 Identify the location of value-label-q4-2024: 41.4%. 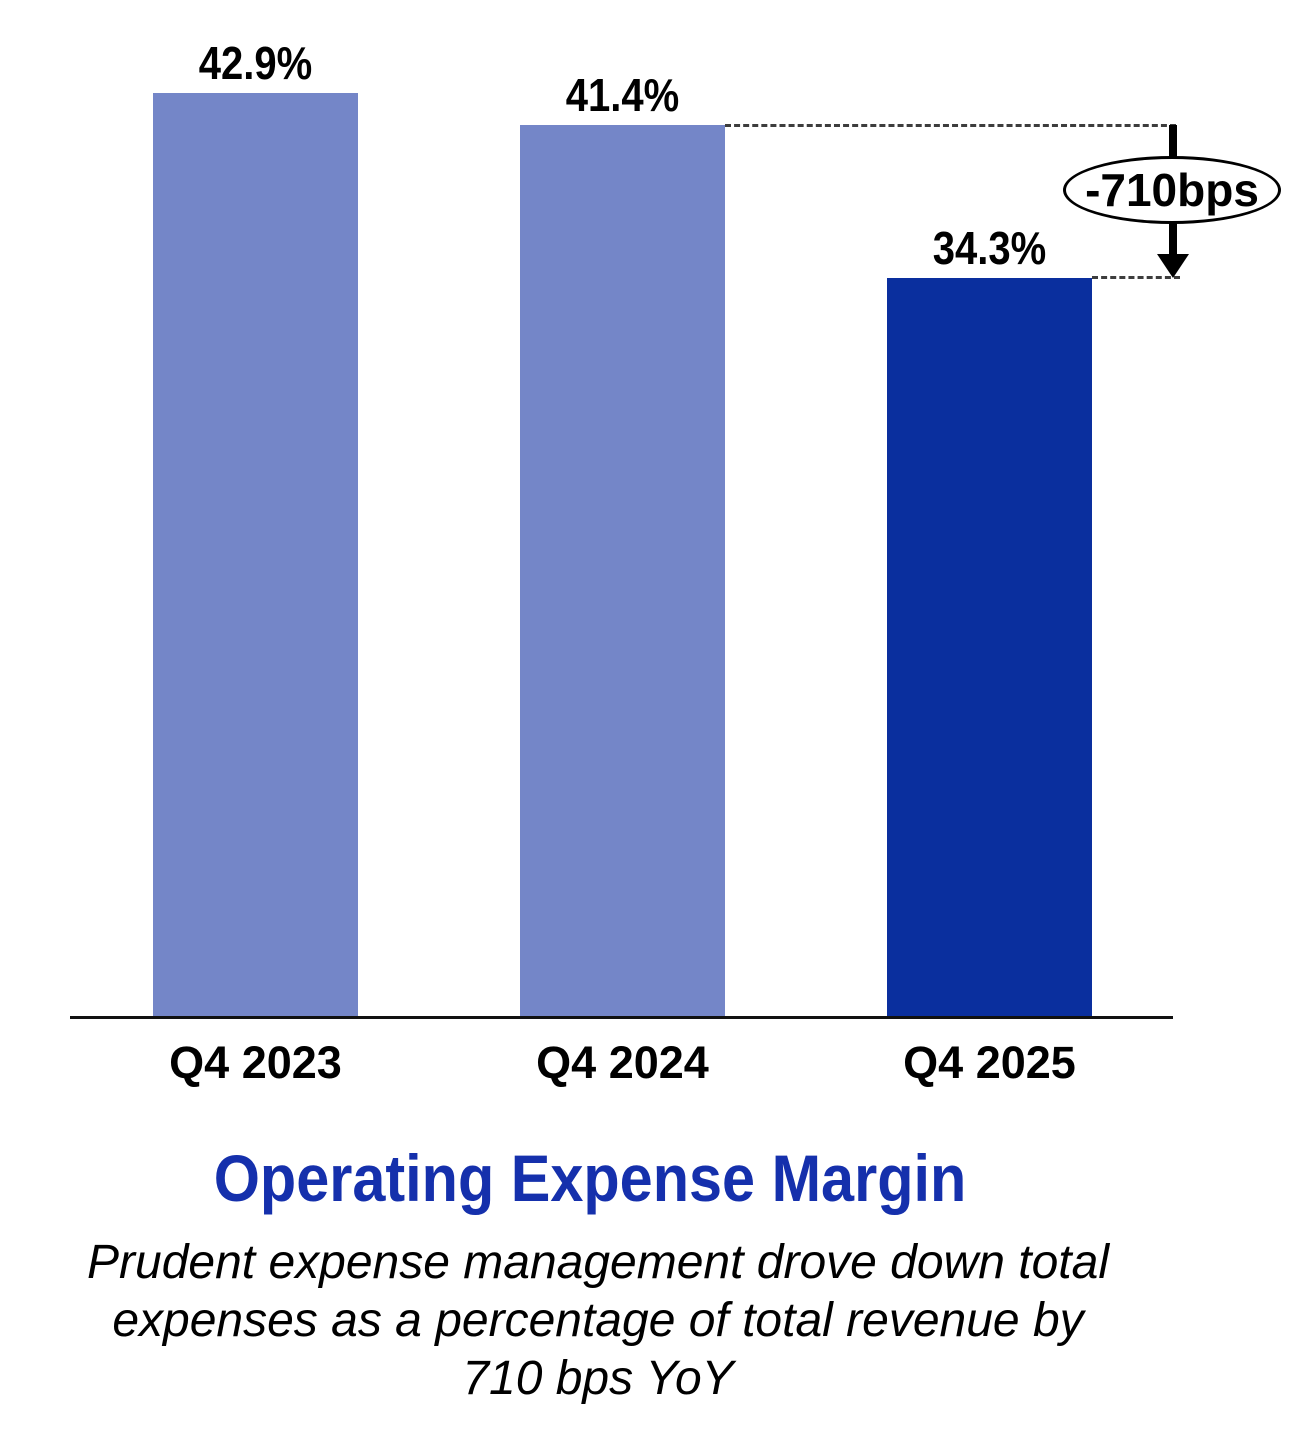
(622, 95).